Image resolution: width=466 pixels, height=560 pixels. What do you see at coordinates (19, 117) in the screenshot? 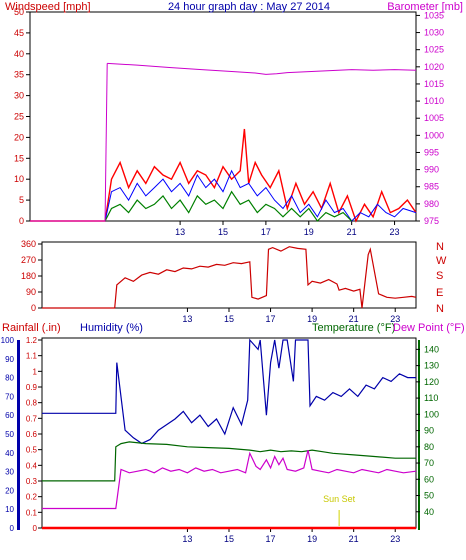
I see `windspeed-tick-label: 25` at bounding box center [19, 117].